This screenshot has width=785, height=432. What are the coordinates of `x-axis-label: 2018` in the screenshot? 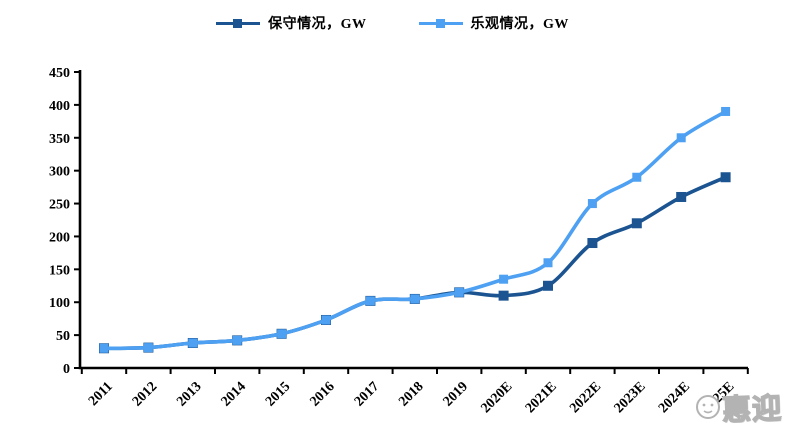 It's located at (411, 394).